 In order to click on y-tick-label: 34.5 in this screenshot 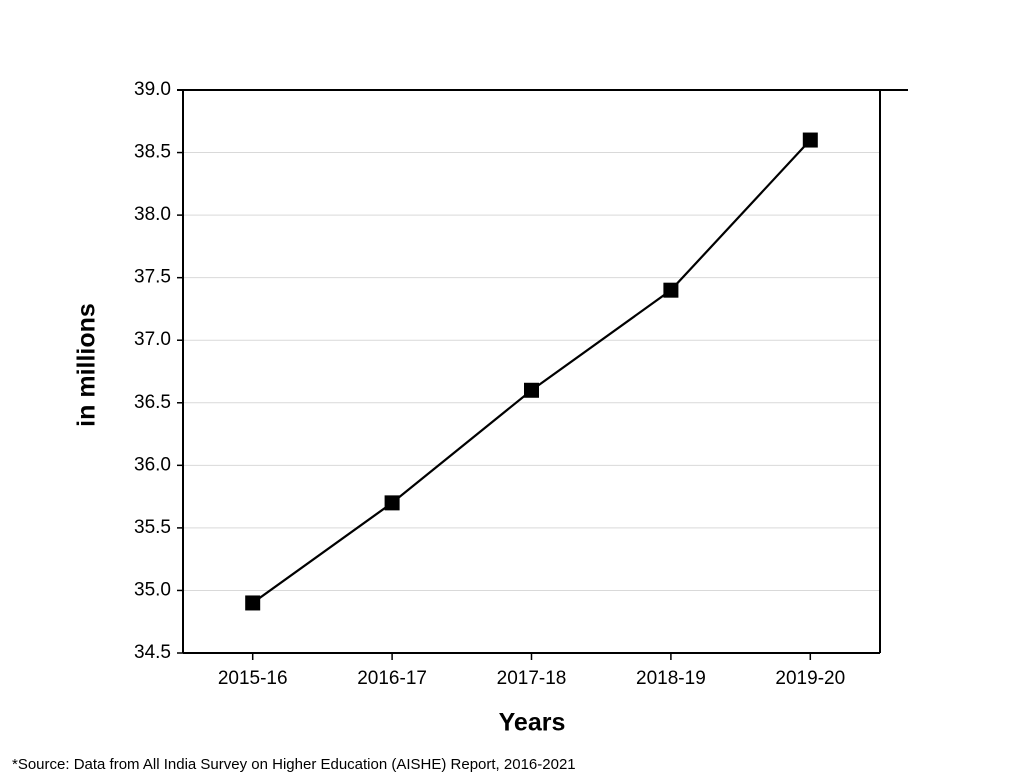, I will do `click(152, 652)`.